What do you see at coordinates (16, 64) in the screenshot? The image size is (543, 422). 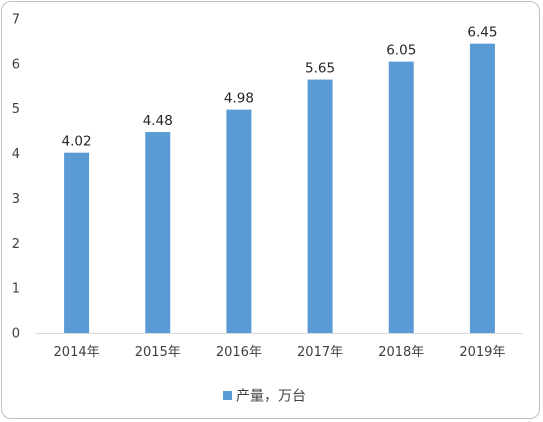 I see `y-tick-label: 6` at bounding box center [16, 64].